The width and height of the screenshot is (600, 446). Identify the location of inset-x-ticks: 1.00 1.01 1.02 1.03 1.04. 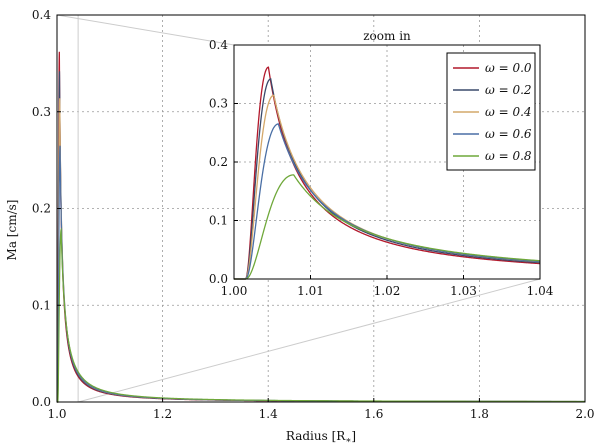
(387, 286).